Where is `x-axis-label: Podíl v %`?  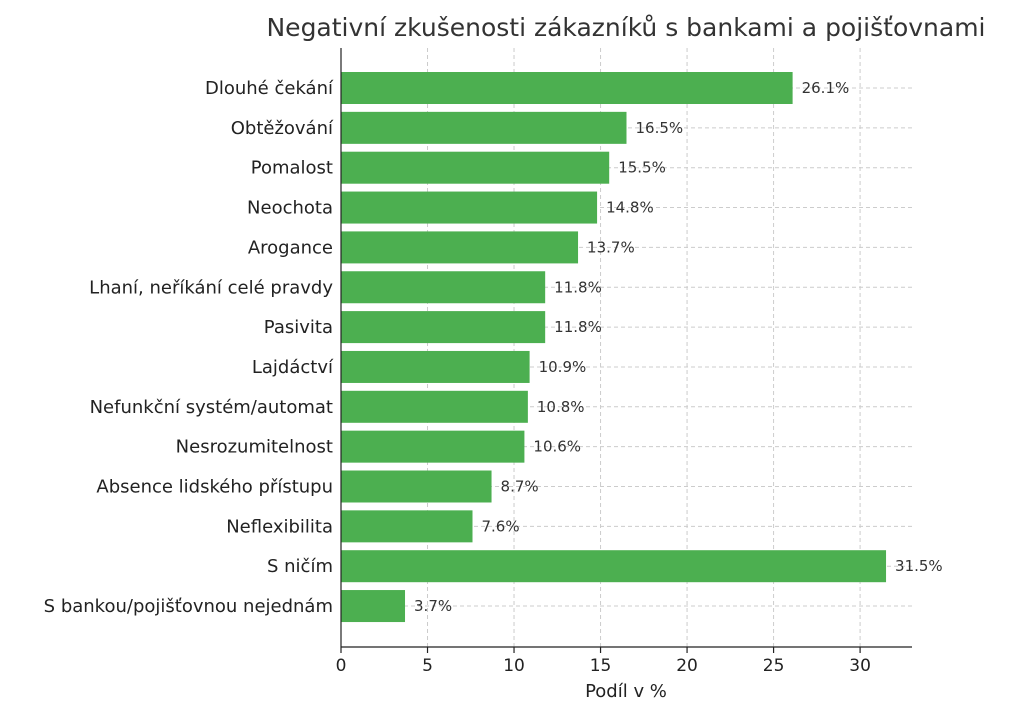
x-axis-label: Podíl v % is located at coordinates (626, 691).